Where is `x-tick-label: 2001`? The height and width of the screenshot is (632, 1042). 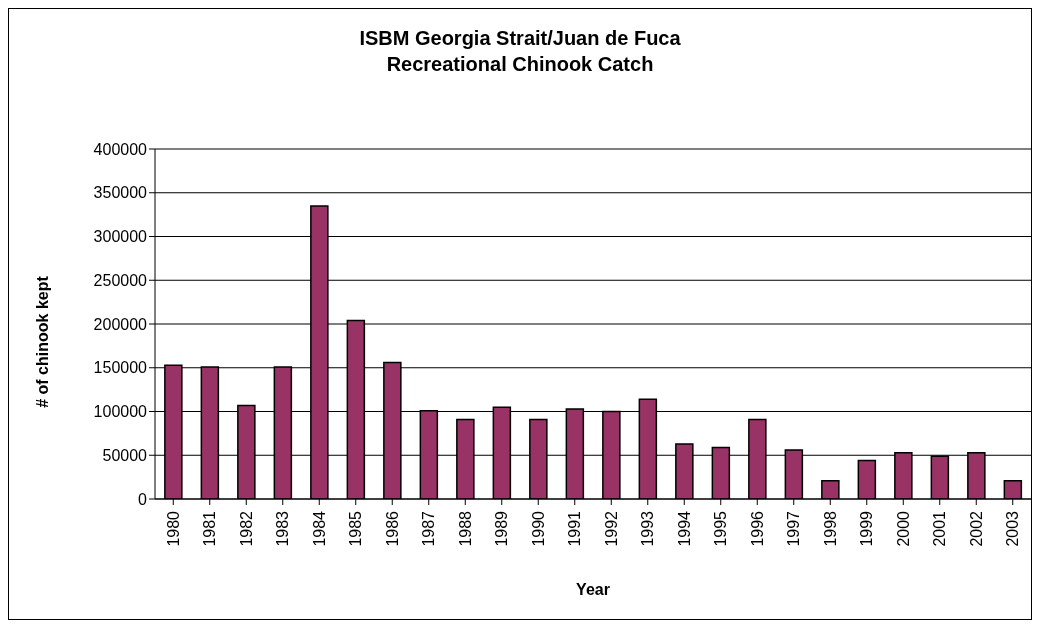
x-tick-label: 2001 is located at coordinates (940, 528).